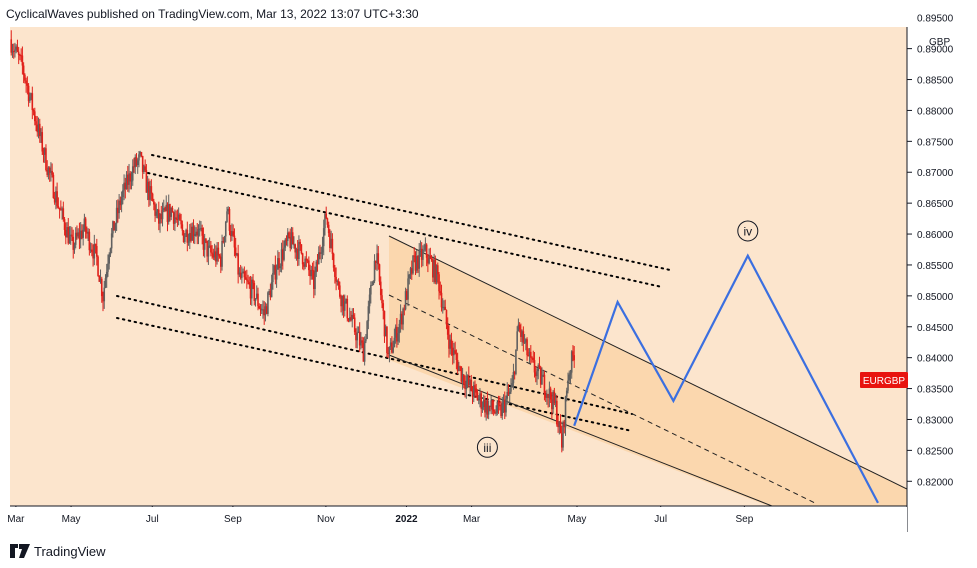 This screenshot has height=568, width=977. Describe the element at coordinates (16, 519) in the screenshot. I see `time-tick-label: Mar` at that location.